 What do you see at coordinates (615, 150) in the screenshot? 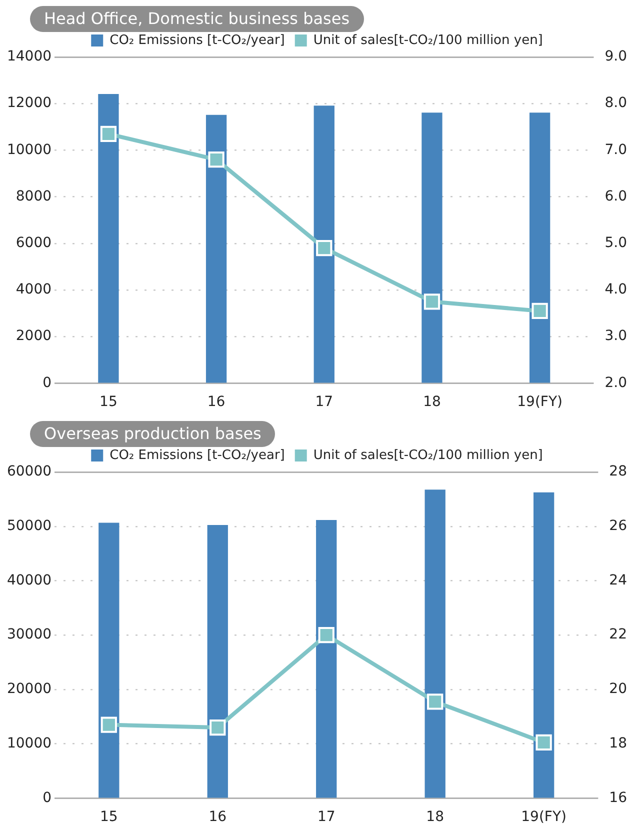
I see `y2-tick-label: 7.0` at bounding box center [615, 150].